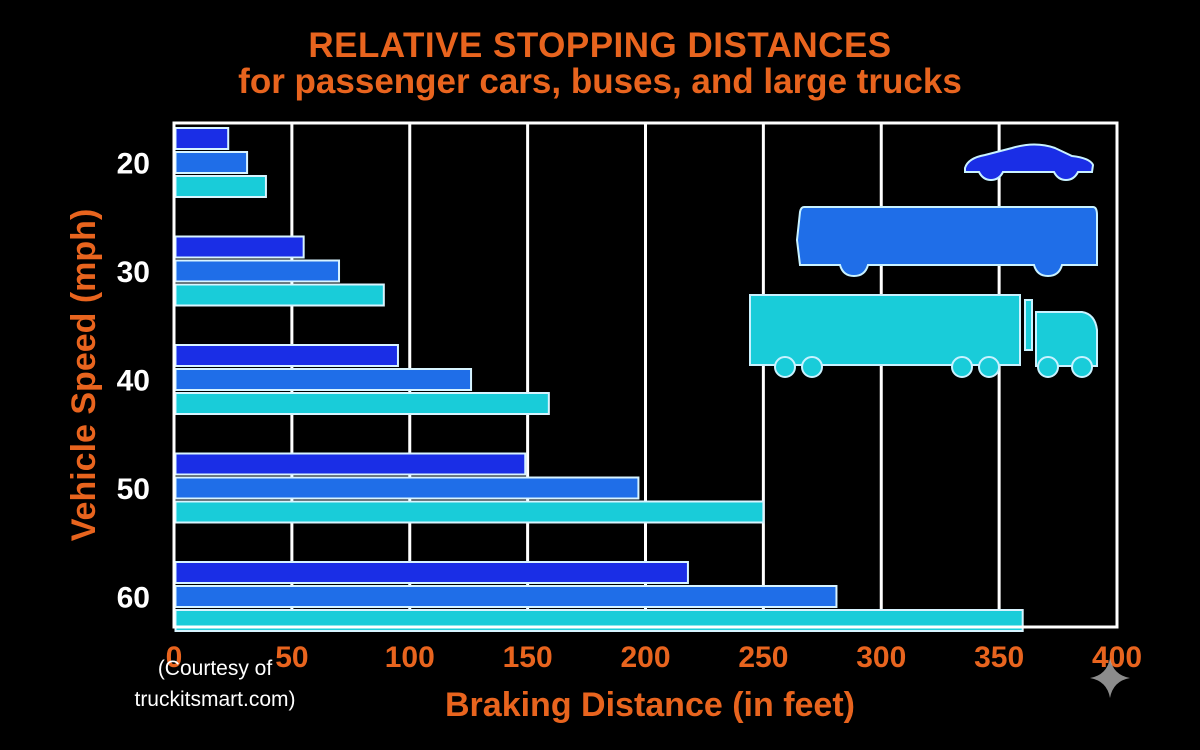  I want to click on x-tick-label: 400, so click(1117, 657).